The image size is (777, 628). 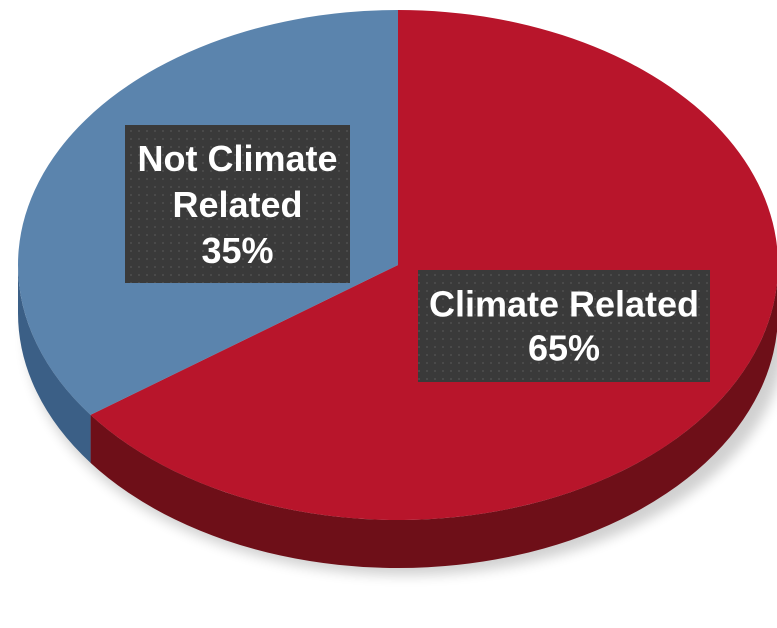 What do you see at coordinates (564, 303) in the screenshot?
I see `data-label-category: Climate Related` at bounding box center [564, 303].